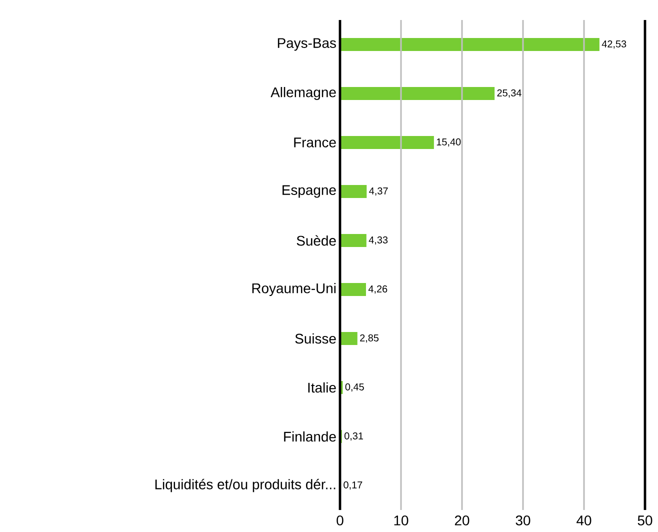 The width and height of the screenshot is (658, 532). Describe the element at coordinates (369, 338) in the screenshot. I see `data-label: 2,85` at that location.